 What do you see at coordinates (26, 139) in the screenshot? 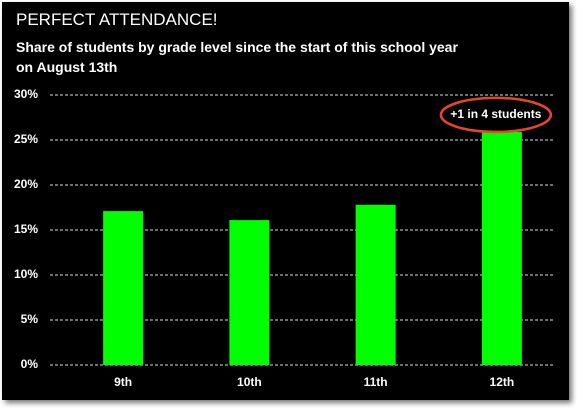
I see `y-tick-label: 25%` at bounding box center [26, 139].